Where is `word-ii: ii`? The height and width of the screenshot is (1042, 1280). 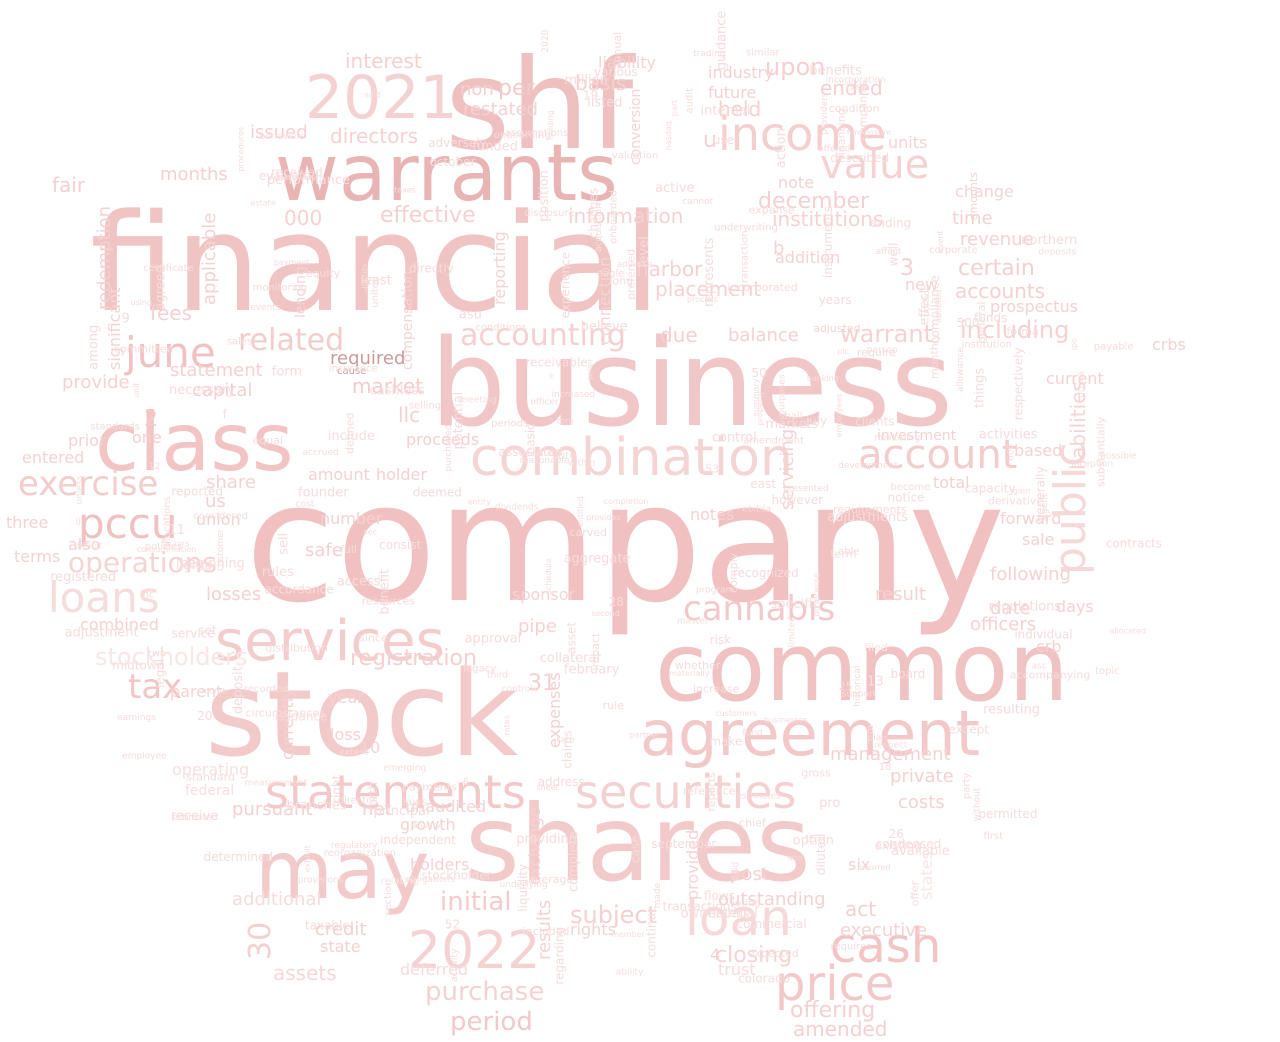
word-ii: ii is located at coordinates (78, 522).